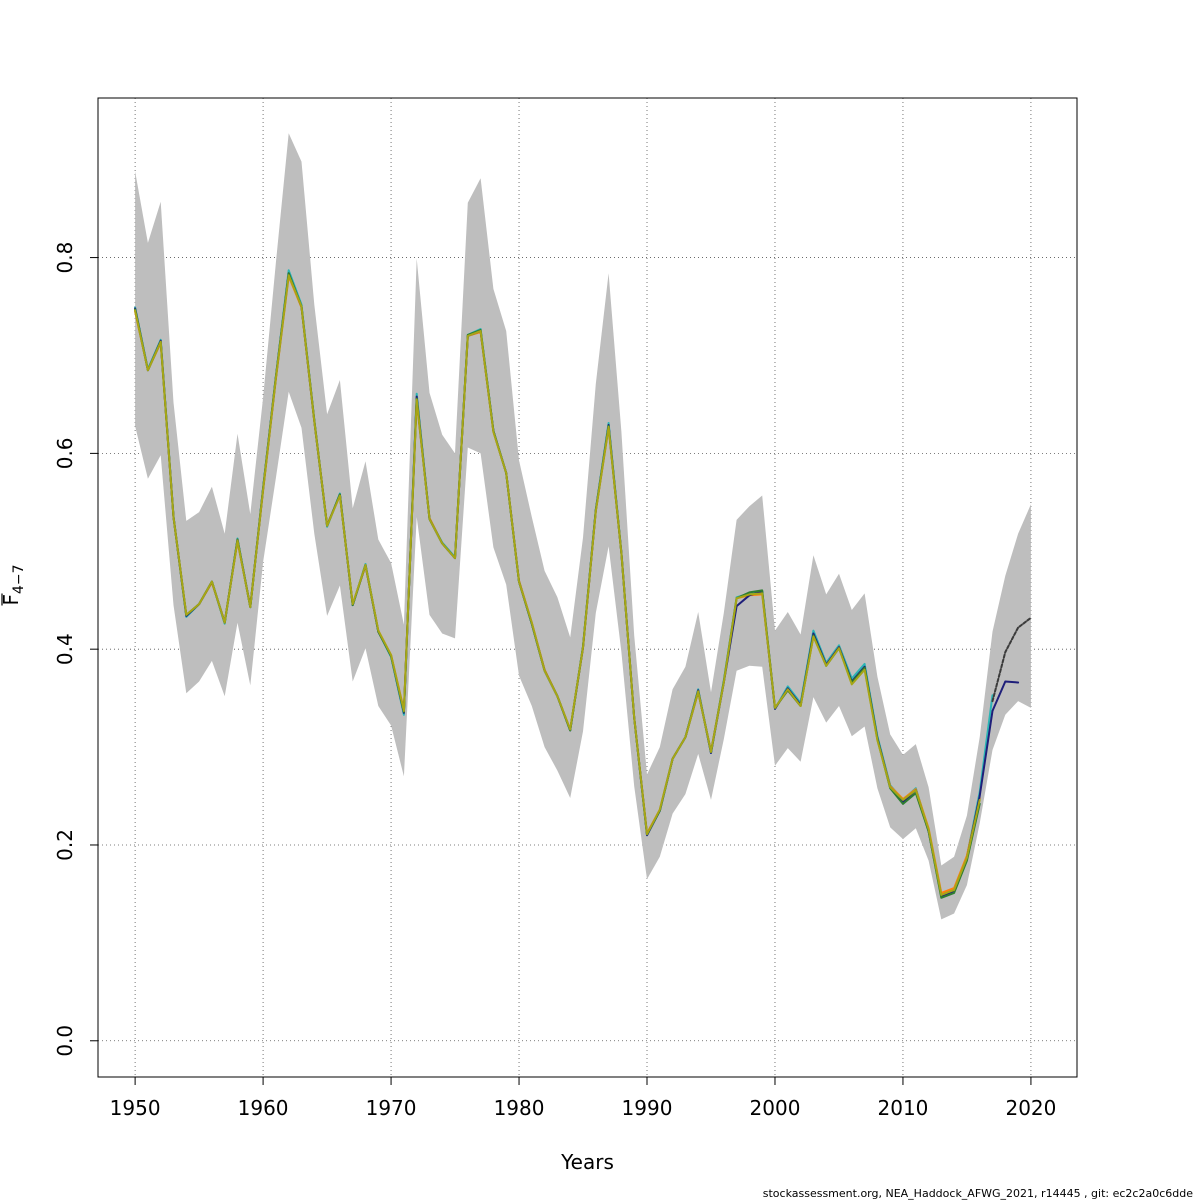 This screenshot has width=1200, height=1200. What do you see at coordinates (65, 258) in the screenshot?
I see `y-tick-label: 0.8` at bounding box center [65, 258].